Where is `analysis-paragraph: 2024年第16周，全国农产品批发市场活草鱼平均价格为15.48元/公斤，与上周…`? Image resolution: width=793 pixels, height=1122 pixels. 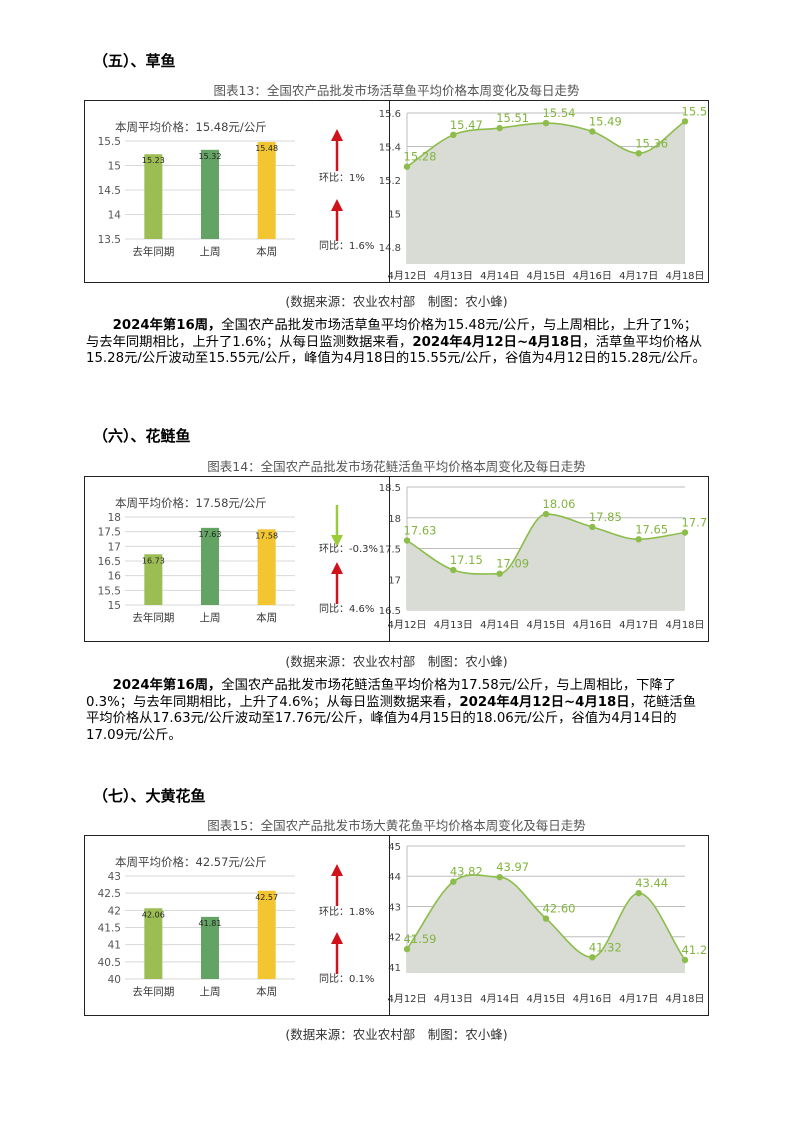
analysis-paragraph: 2024年第16周，全国农产品批发市场活草鱼平均价格为15.48元/公斤，与上周… is located at coordinates (396, 343).